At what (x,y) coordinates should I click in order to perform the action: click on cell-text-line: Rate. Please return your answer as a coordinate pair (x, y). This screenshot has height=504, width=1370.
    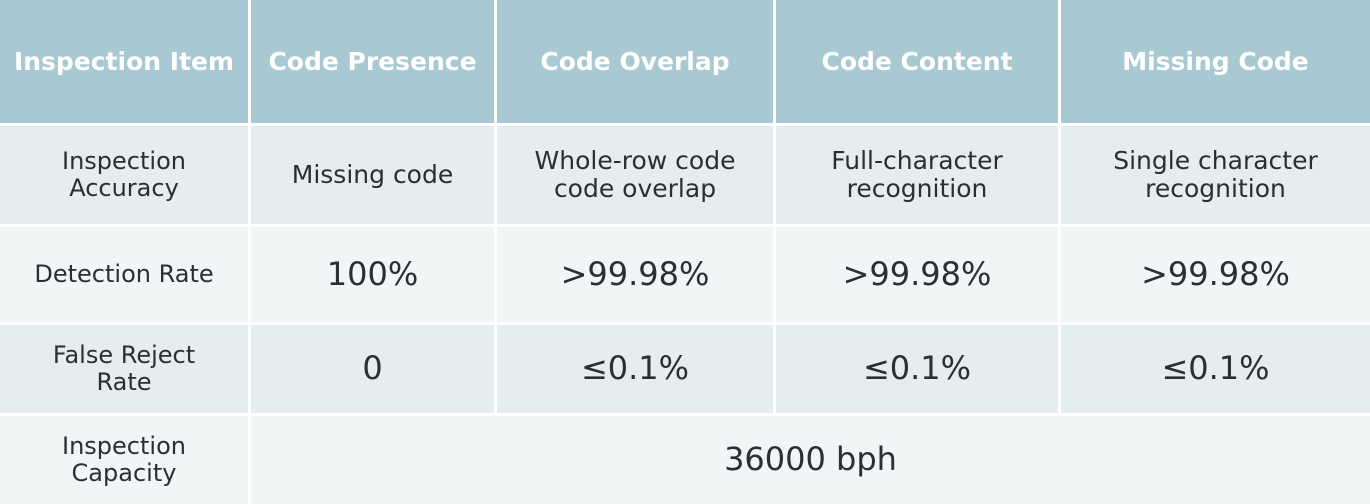
    Looking at the image, I should click on (124, 382).